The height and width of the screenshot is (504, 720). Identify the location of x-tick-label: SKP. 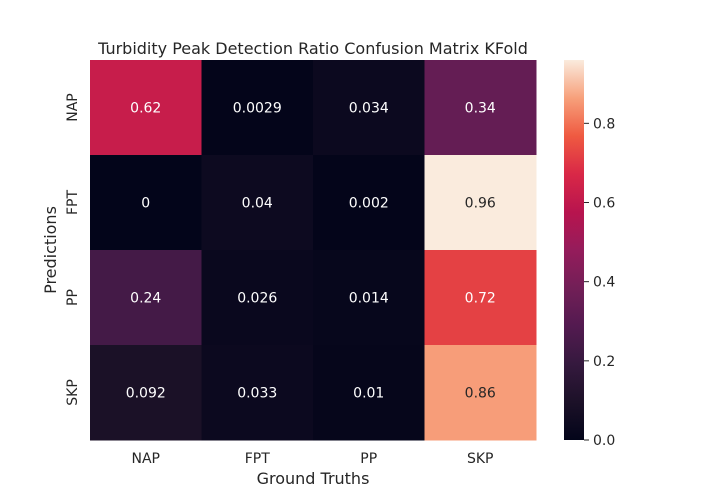
(480, 459).